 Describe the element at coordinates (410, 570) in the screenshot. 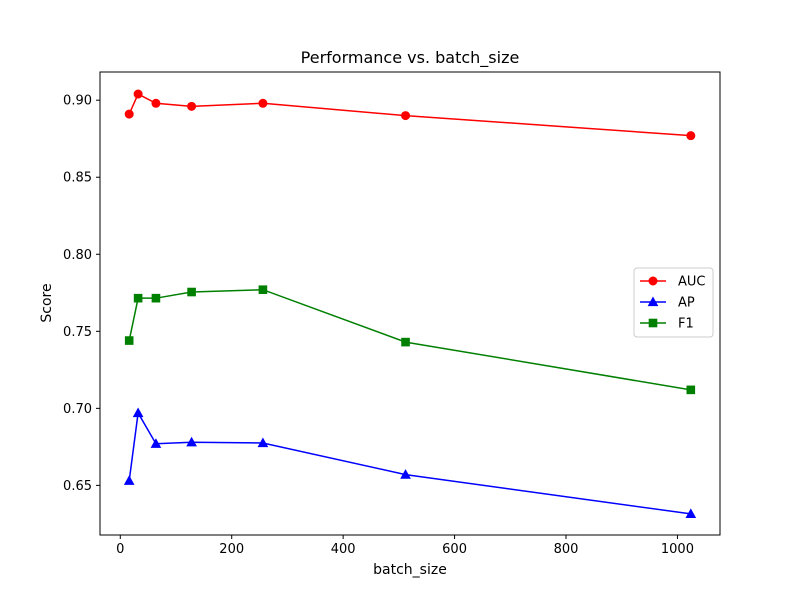

I see `x-axis-label: batch_size` at that location.